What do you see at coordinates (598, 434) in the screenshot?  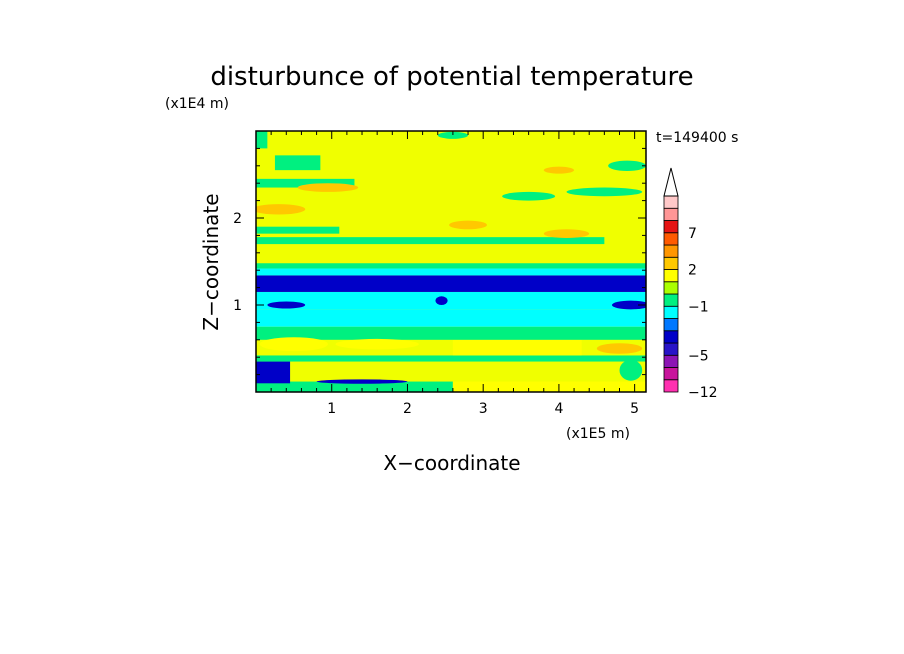 I see `x-axis-unit: (x1E5 m)` at bounding box center [598, 434].